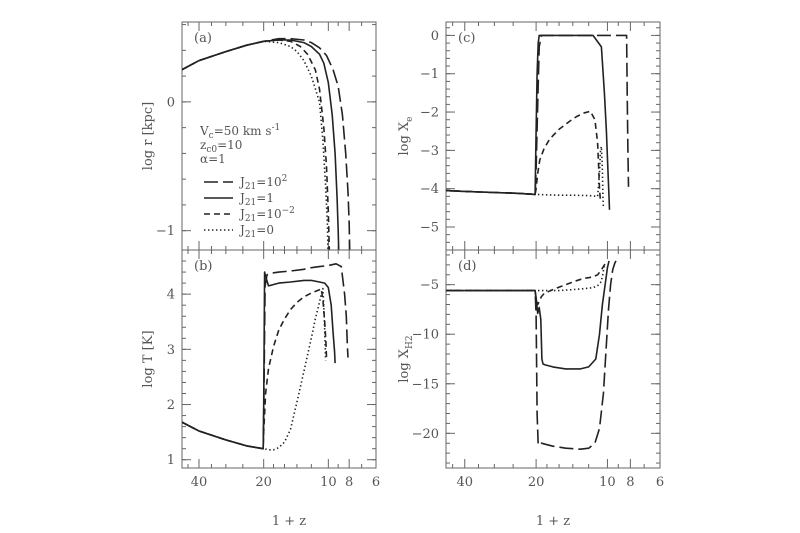 The image size is (800, 533). What do you see at coordinates (262, 183) in the screenshot?
I see `legend-entry-label: J21=102` at bounding box center [262, 183].